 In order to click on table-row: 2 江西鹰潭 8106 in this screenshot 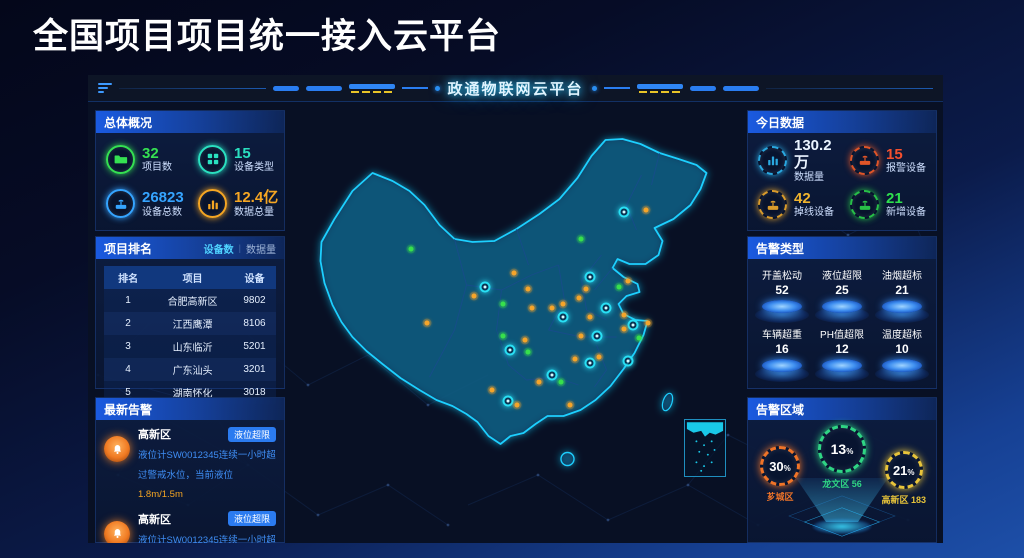, I will do `click(190, 323)`.